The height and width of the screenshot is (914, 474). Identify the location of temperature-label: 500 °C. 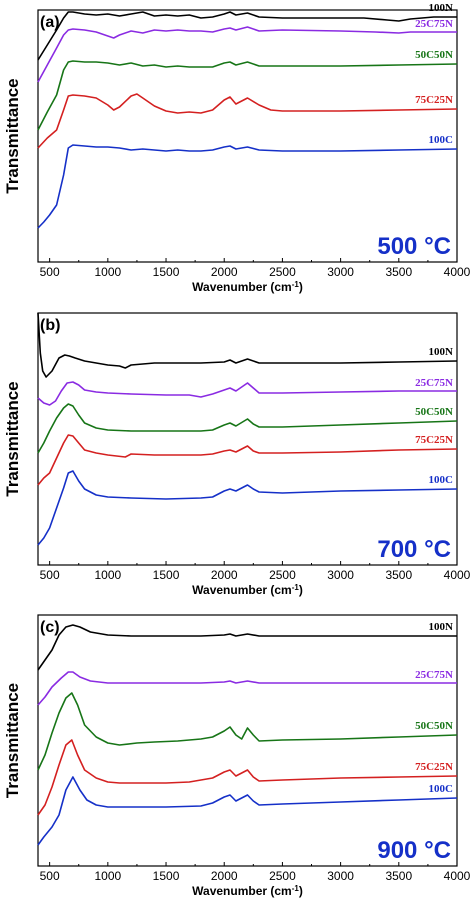
(414, 246).